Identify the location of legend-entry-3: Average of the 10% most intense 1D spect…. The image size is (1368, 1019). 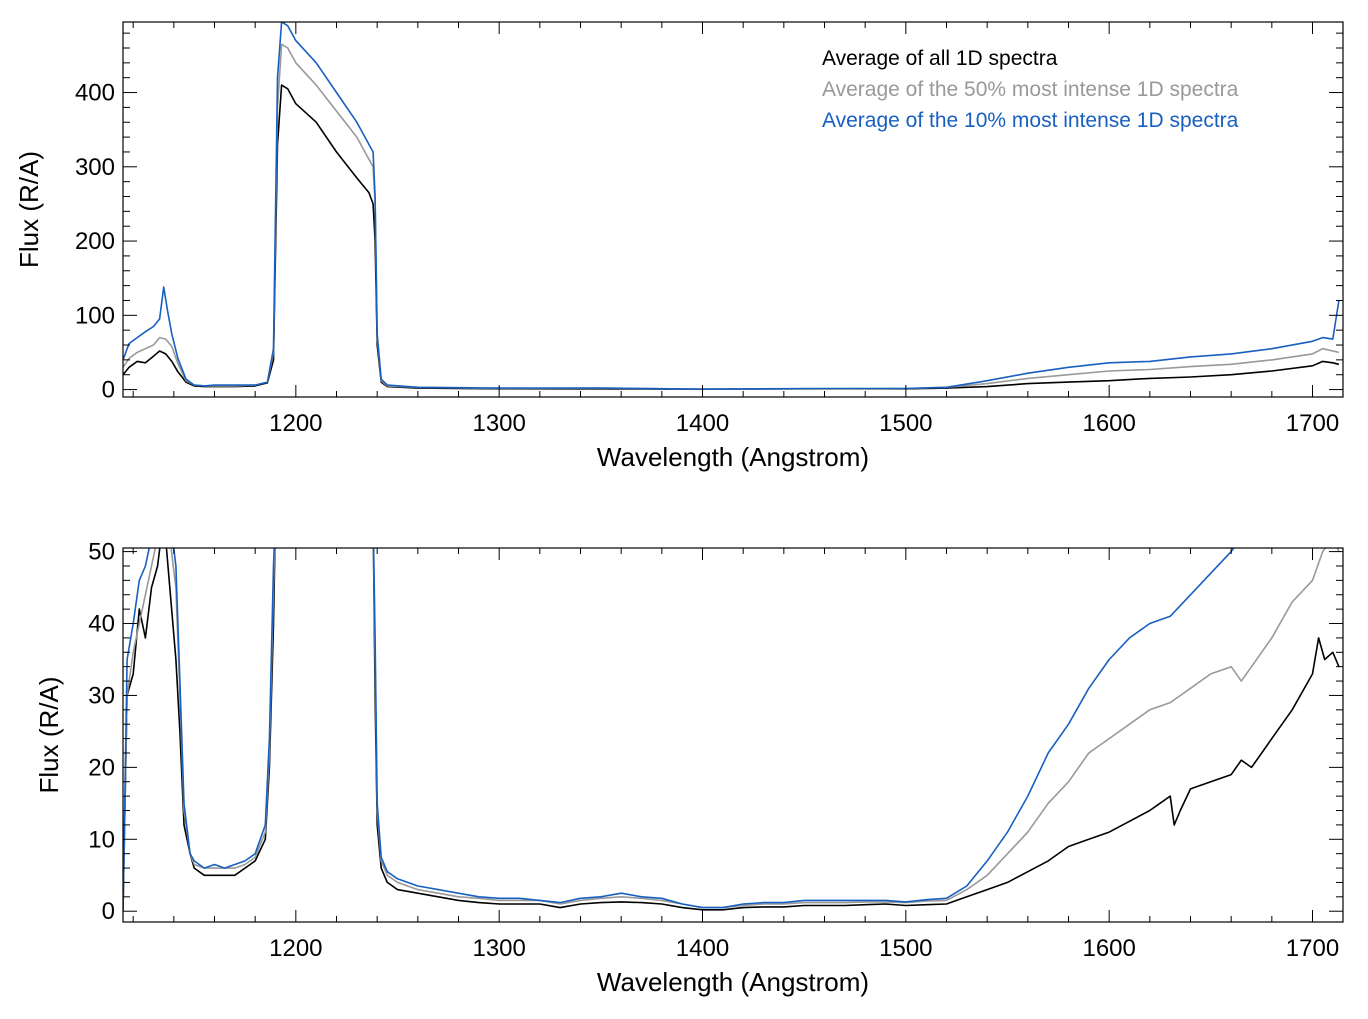
(1030, 120).